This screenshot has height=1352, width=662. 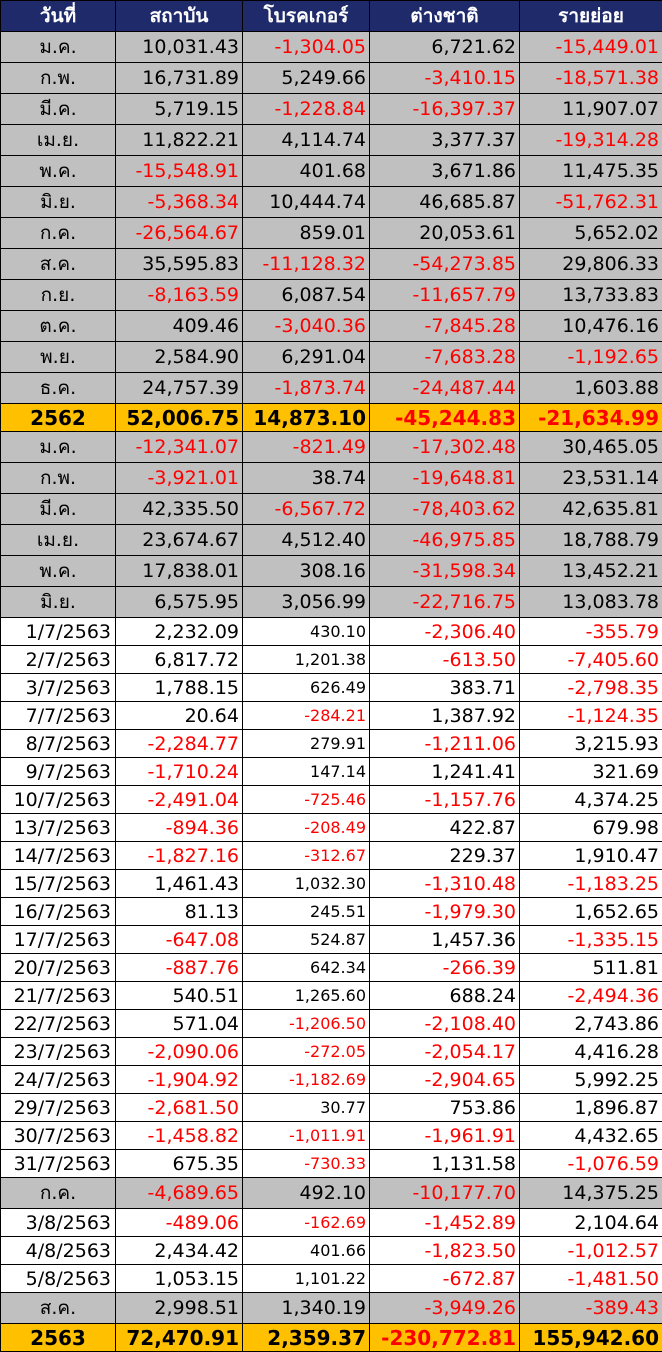 What do you see at coordinates (179, 47) in the screenshot?
I see `cell-institution: 10,031.43` at bounding box center [179, 47].